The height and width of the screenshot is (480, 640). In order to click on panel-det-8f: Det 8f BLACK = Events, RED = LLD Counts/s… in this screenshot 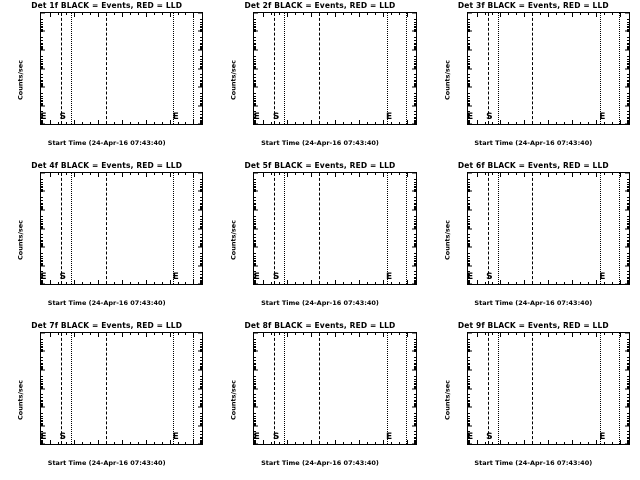, I will do `click(319, 400)`.